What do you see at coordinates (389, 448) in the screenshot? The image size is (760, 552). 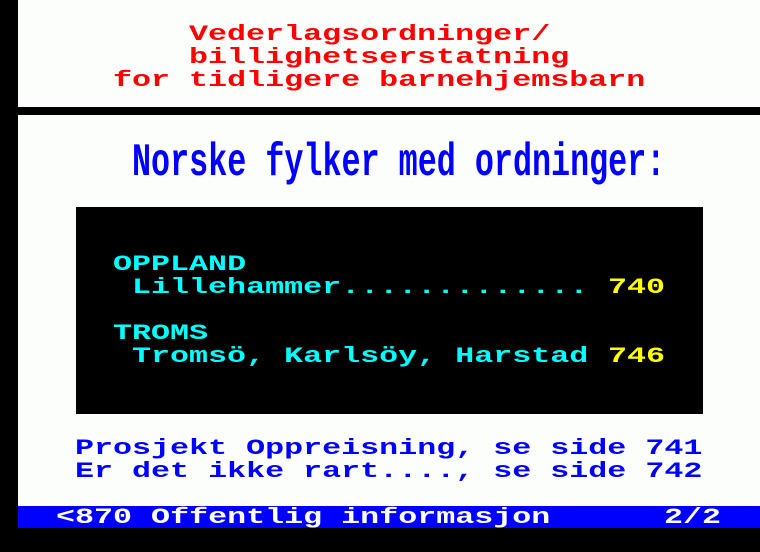 I see `link-prosjekt-oppreisning: Prosjekt Oppreisning, se side 741` at bounding box center [389, 448].